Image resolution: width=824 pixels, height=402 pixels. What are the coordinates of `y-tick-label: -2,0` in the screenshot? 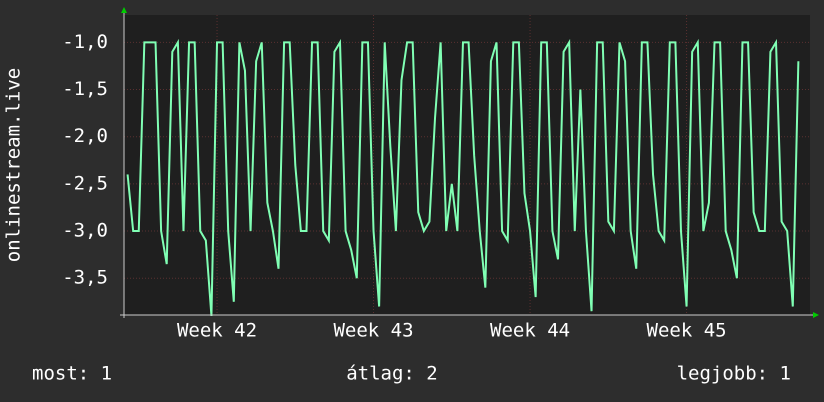 It's located at (85, 136).